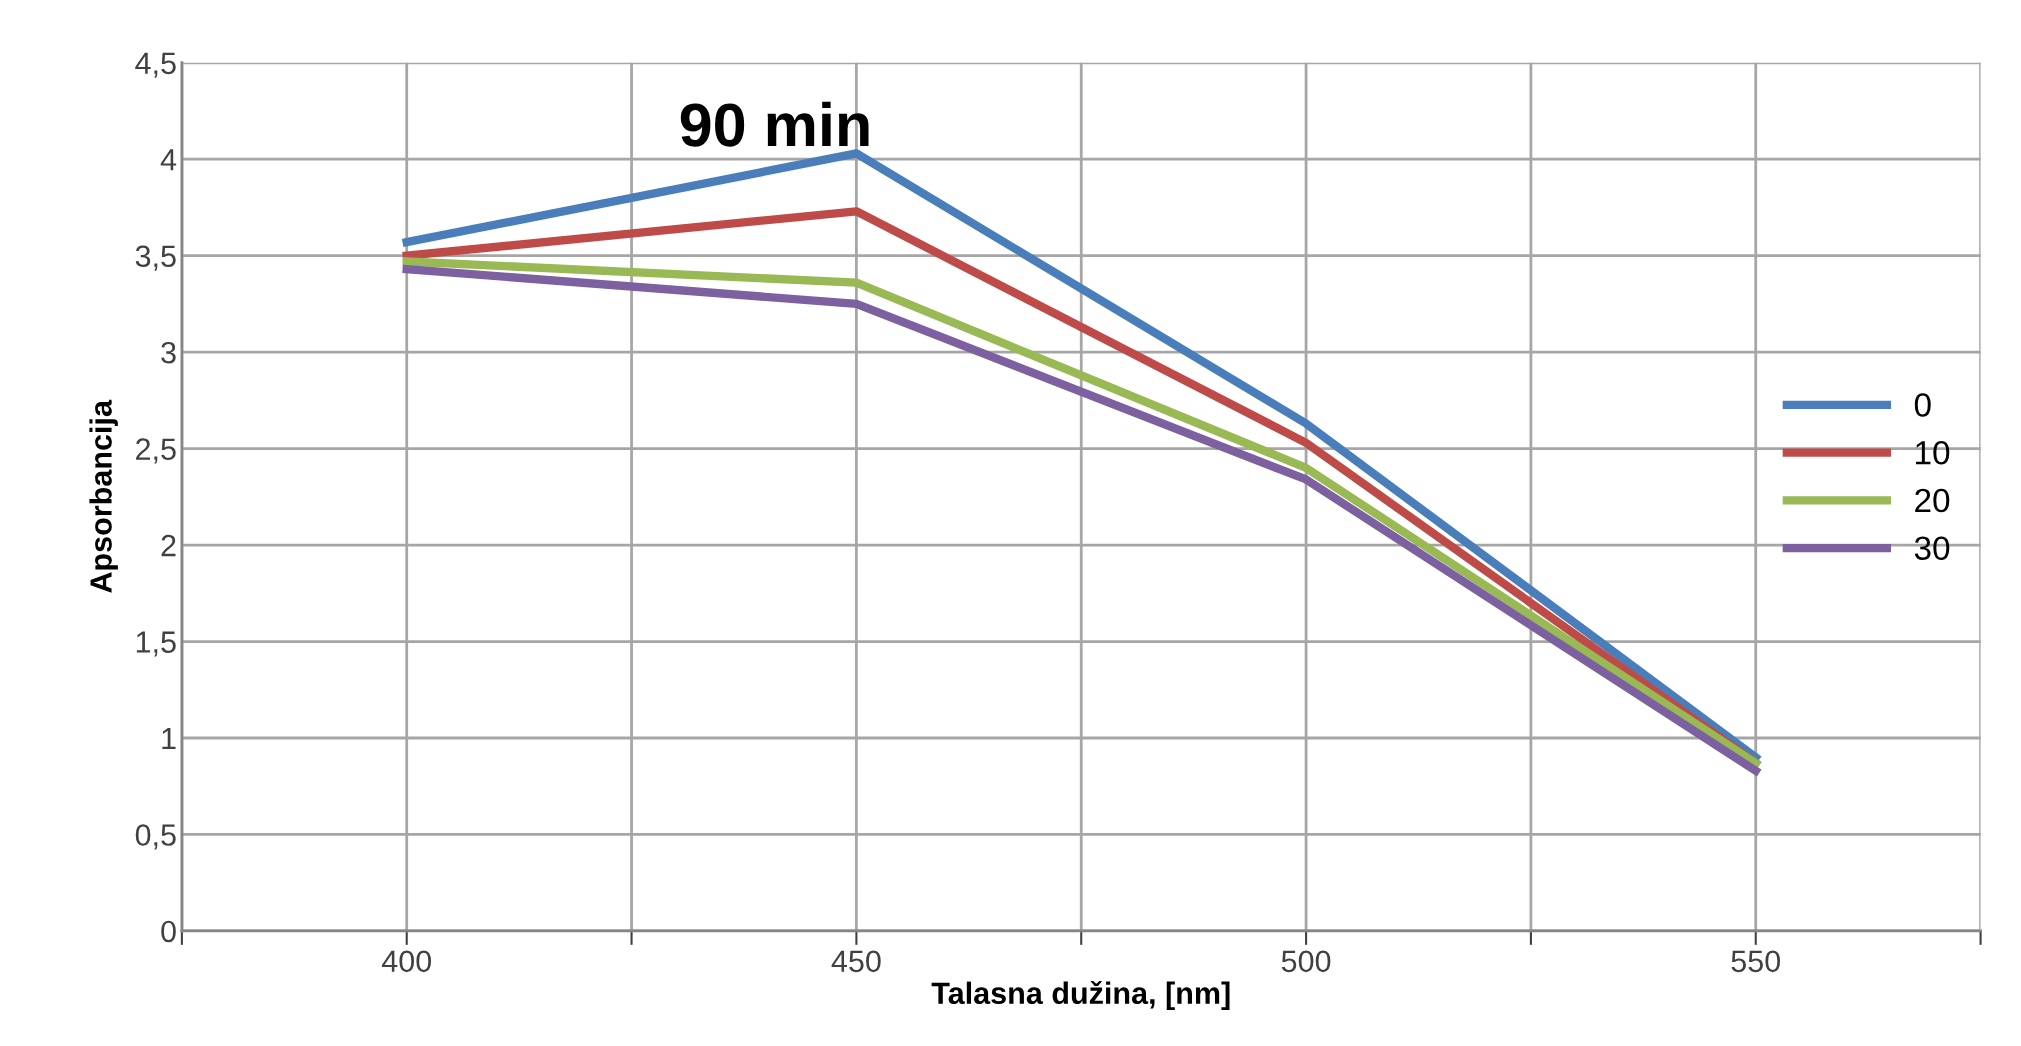  What do you see at coordinates (1306, 961) in the screenshot?
I see `x-tick-label: 500` at bounding box center [1306, 961].